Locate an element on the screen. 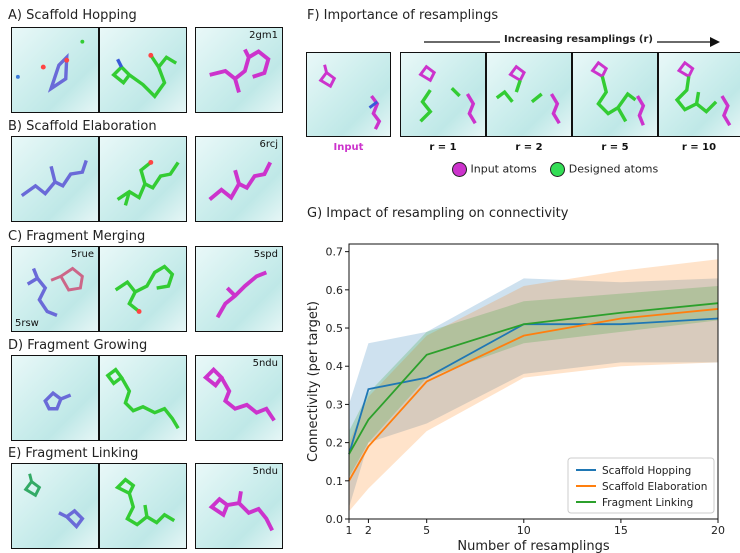  legend-label-1: Scaffold Elaboration is located at coordinates (654, 487).